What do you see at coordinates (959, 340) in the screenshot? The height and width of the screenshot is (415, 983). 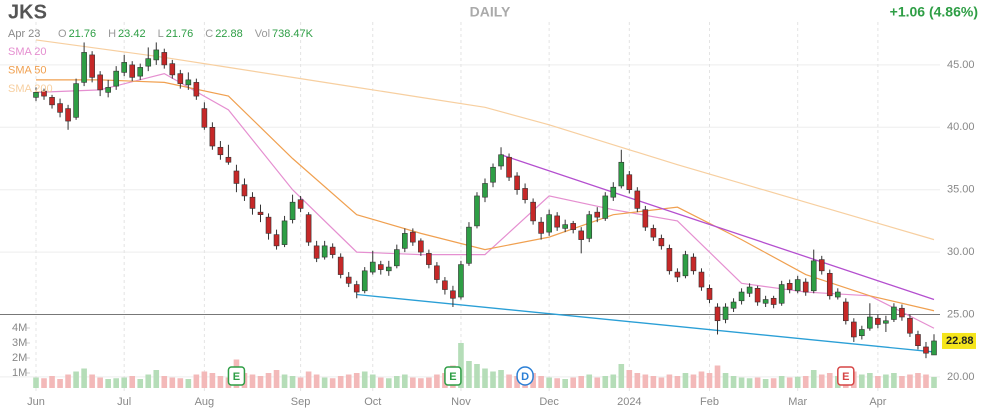 I see `last-price-box` at bounding box center [959, 340].